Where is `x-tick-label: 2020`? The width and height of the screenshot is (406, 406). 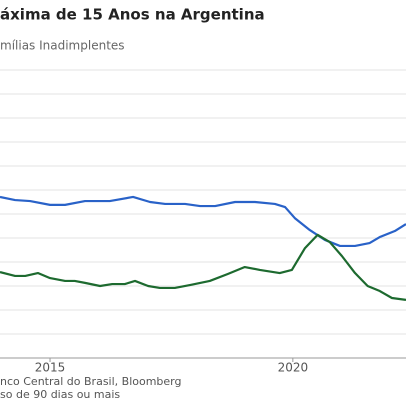 x-tick-label: 2020 is located at coordinates (293, 368).